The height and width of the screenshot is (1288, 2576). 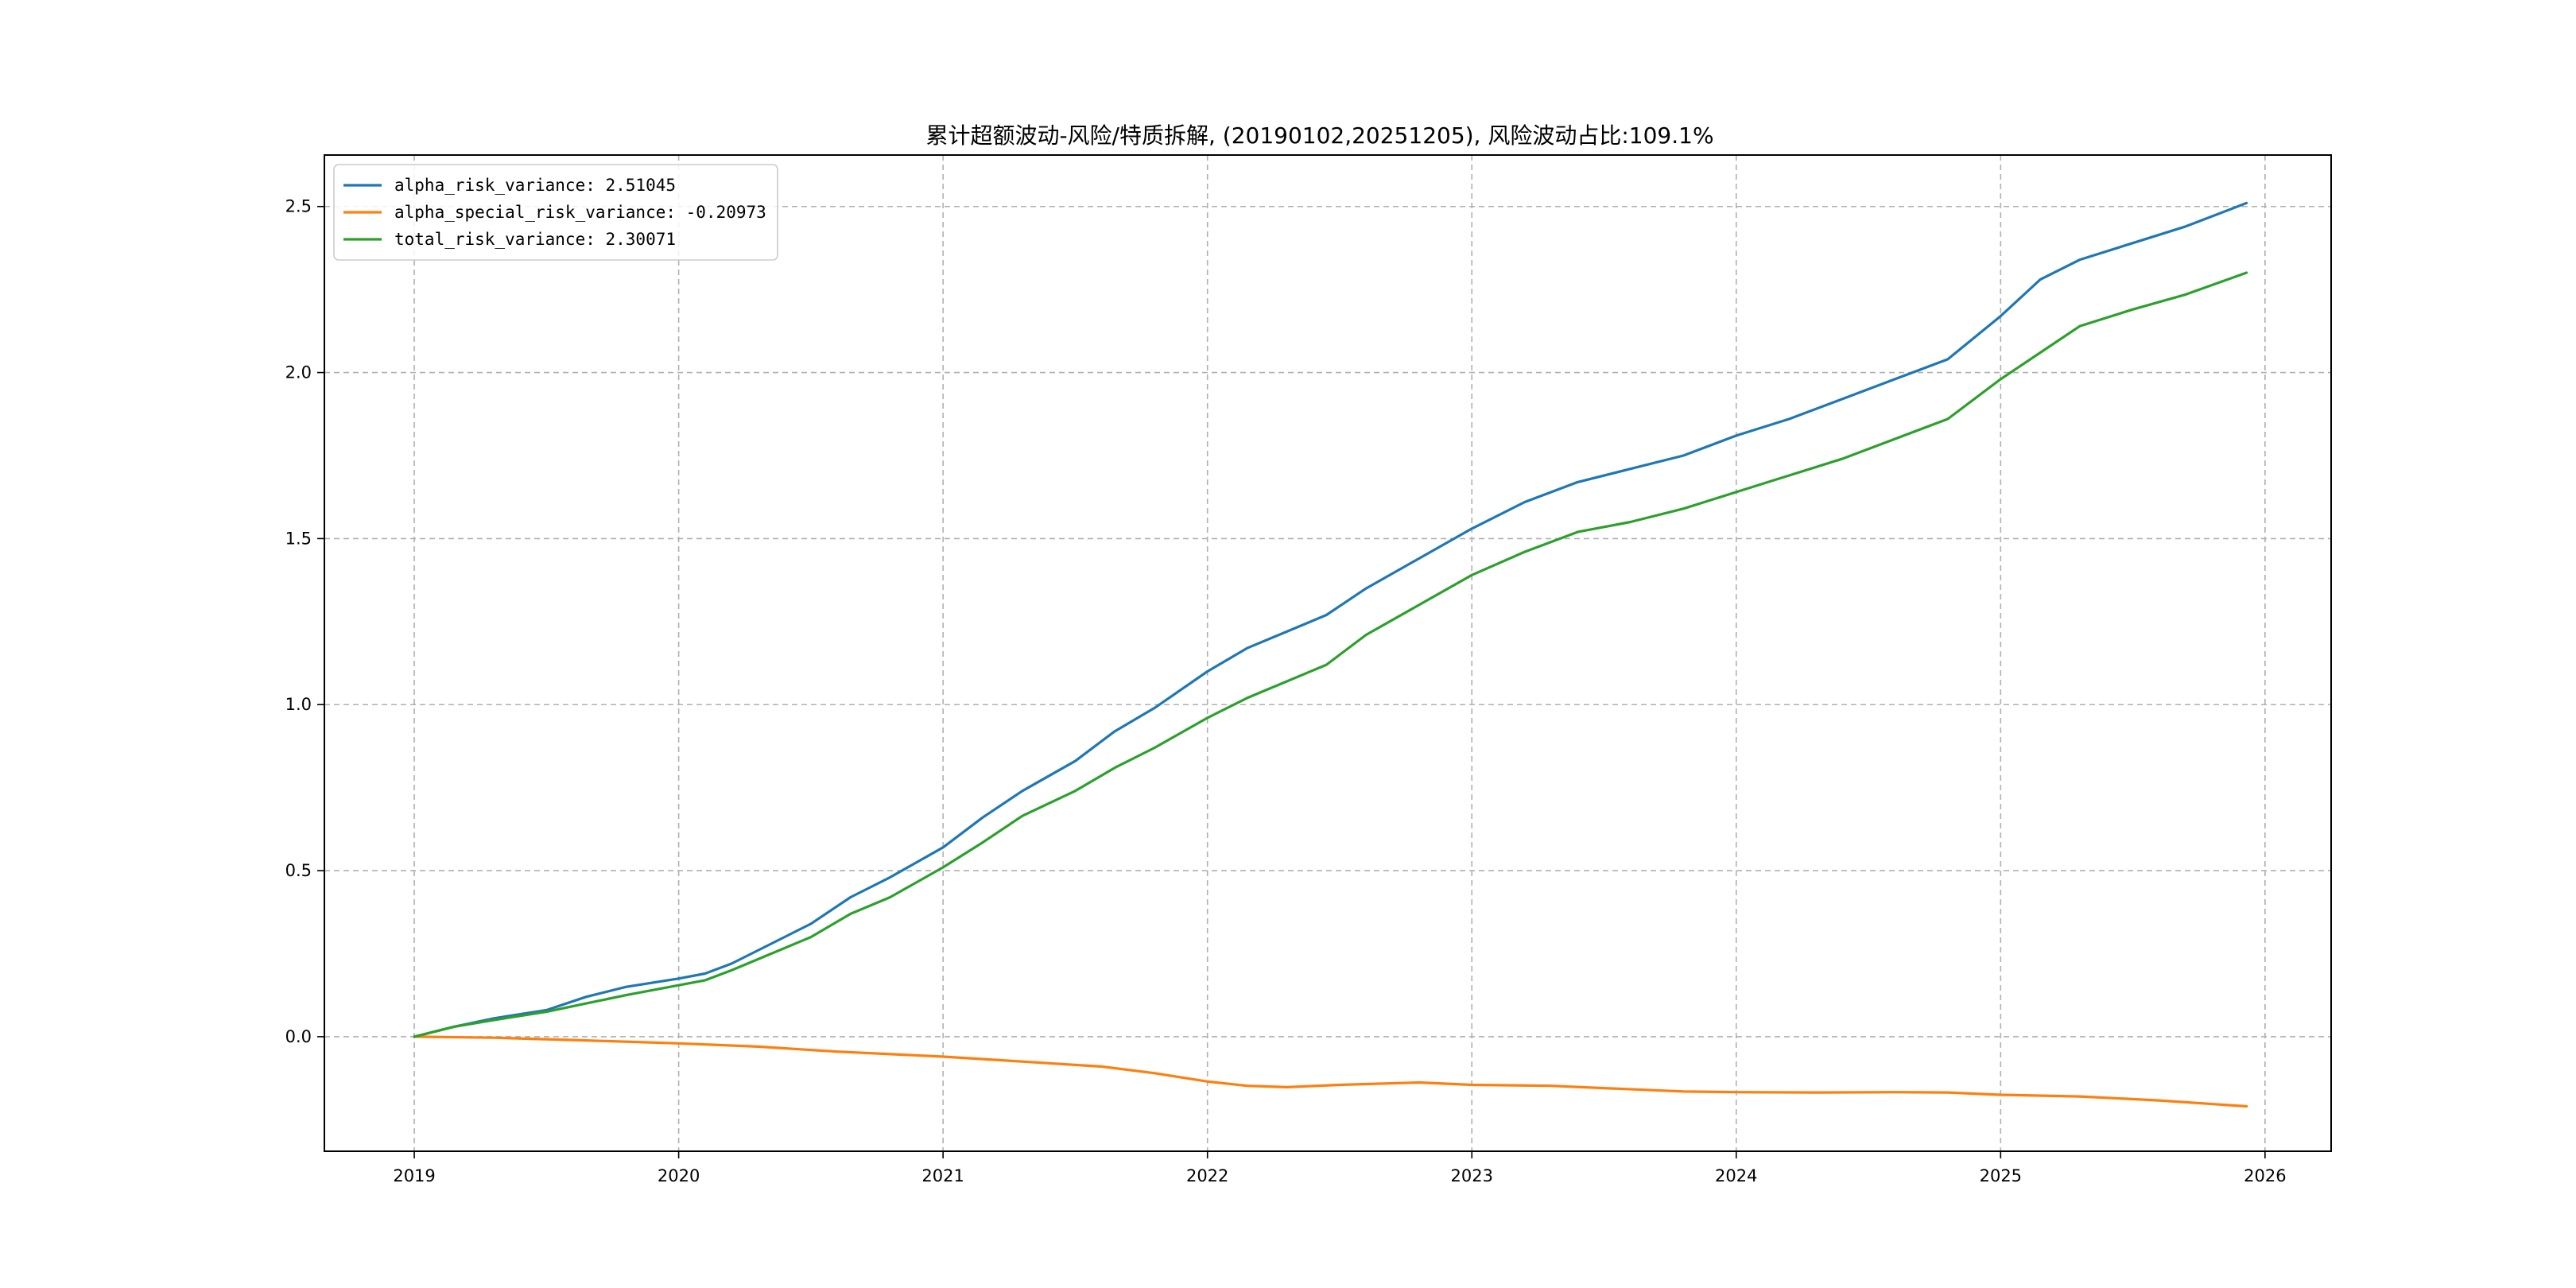 I want to click on x-tick-label: 2021, so click(x=943, y=1175).